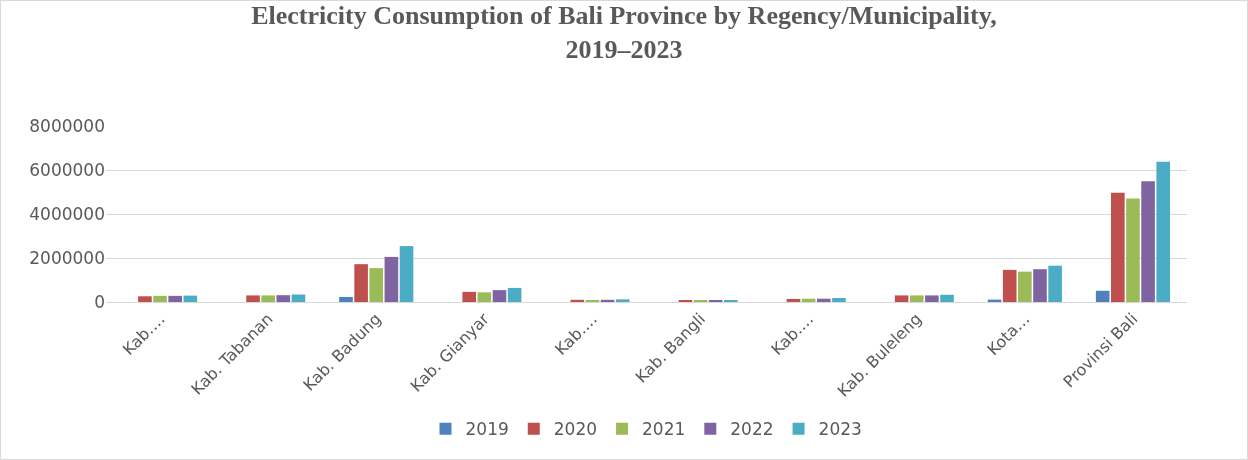 The image size is (1248, 460). What do you see at coordinates (664, 429) in the screenshot?
I see `legend-label: 2021` at bounding box center [664, 429].